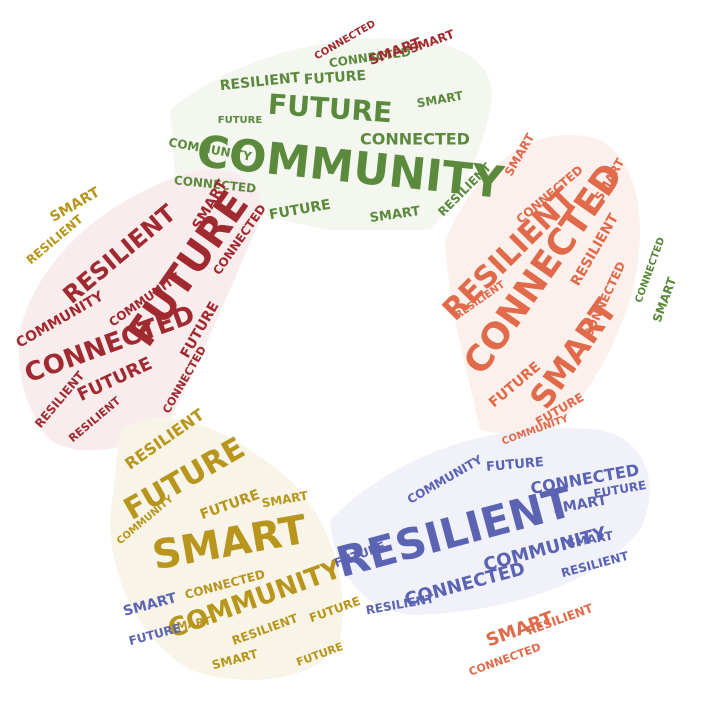  I want to click on hand-shape-green, so click(331, 134).